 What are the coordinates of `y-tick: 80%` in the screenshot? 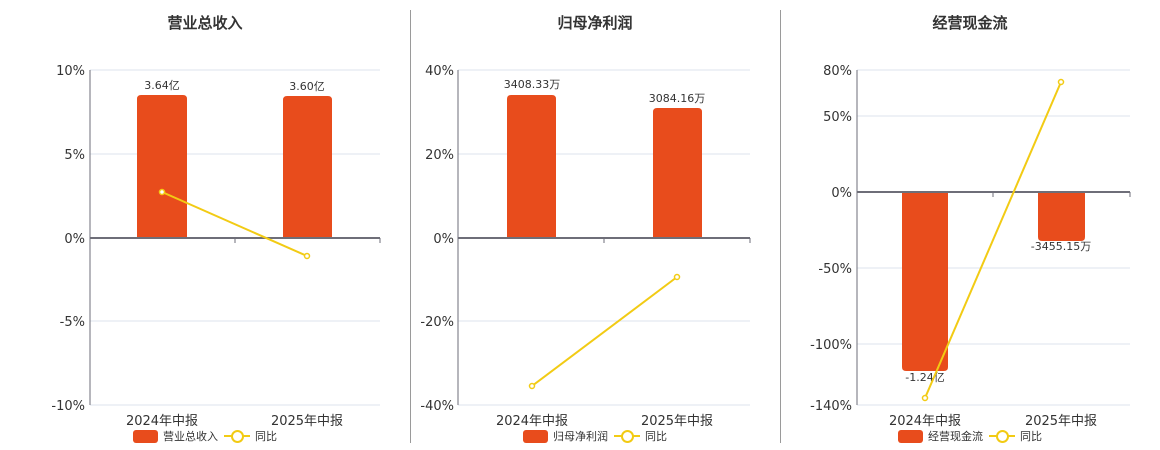 It's located at (837, 71).